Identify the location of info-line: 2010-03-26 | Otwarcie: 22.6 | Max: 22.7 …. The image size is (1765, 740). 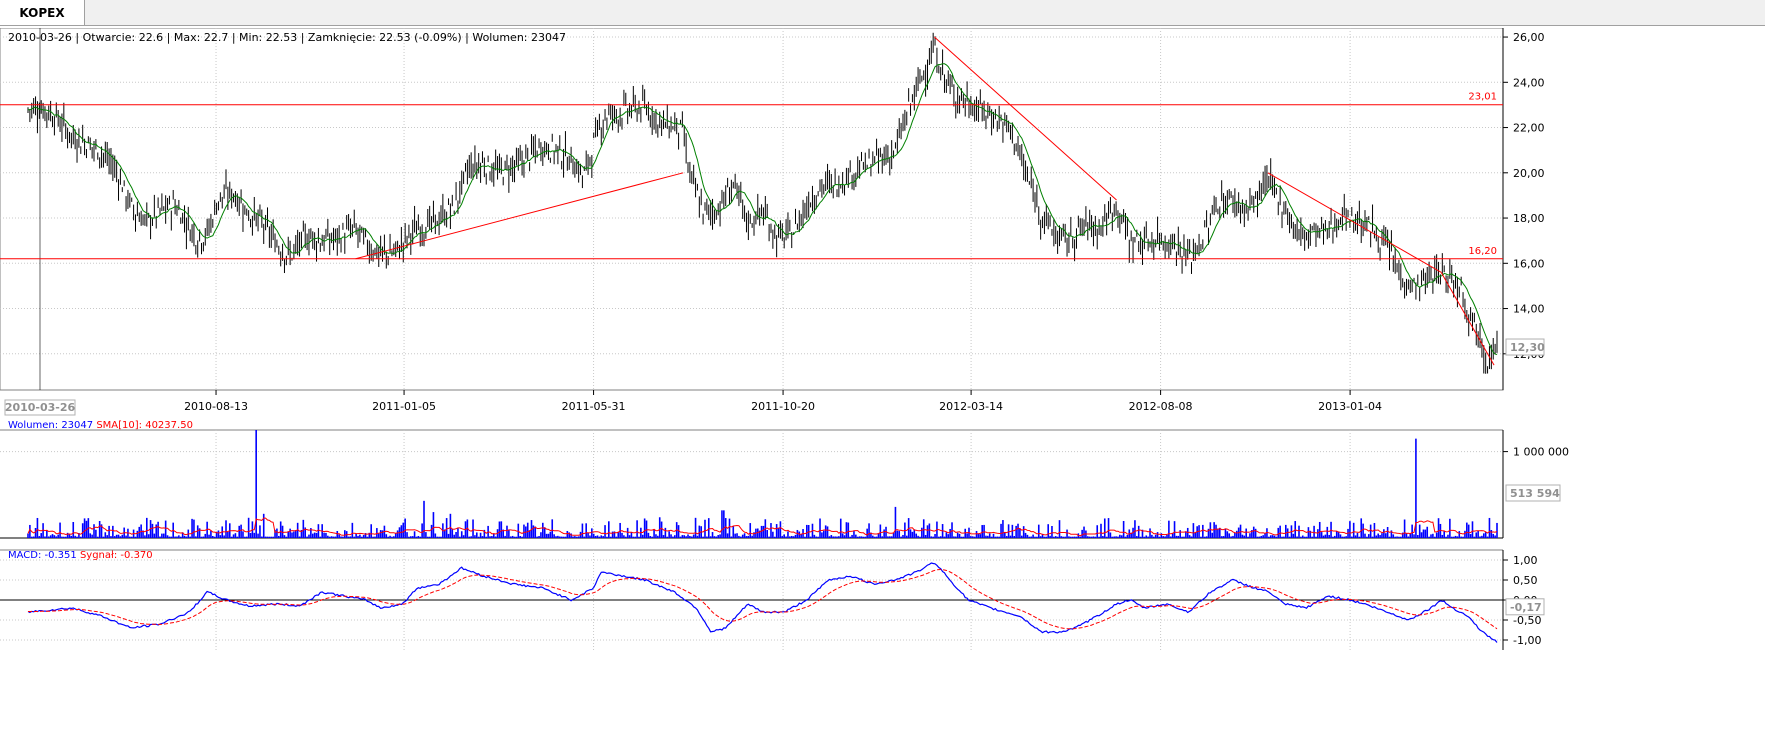
(287, 37).